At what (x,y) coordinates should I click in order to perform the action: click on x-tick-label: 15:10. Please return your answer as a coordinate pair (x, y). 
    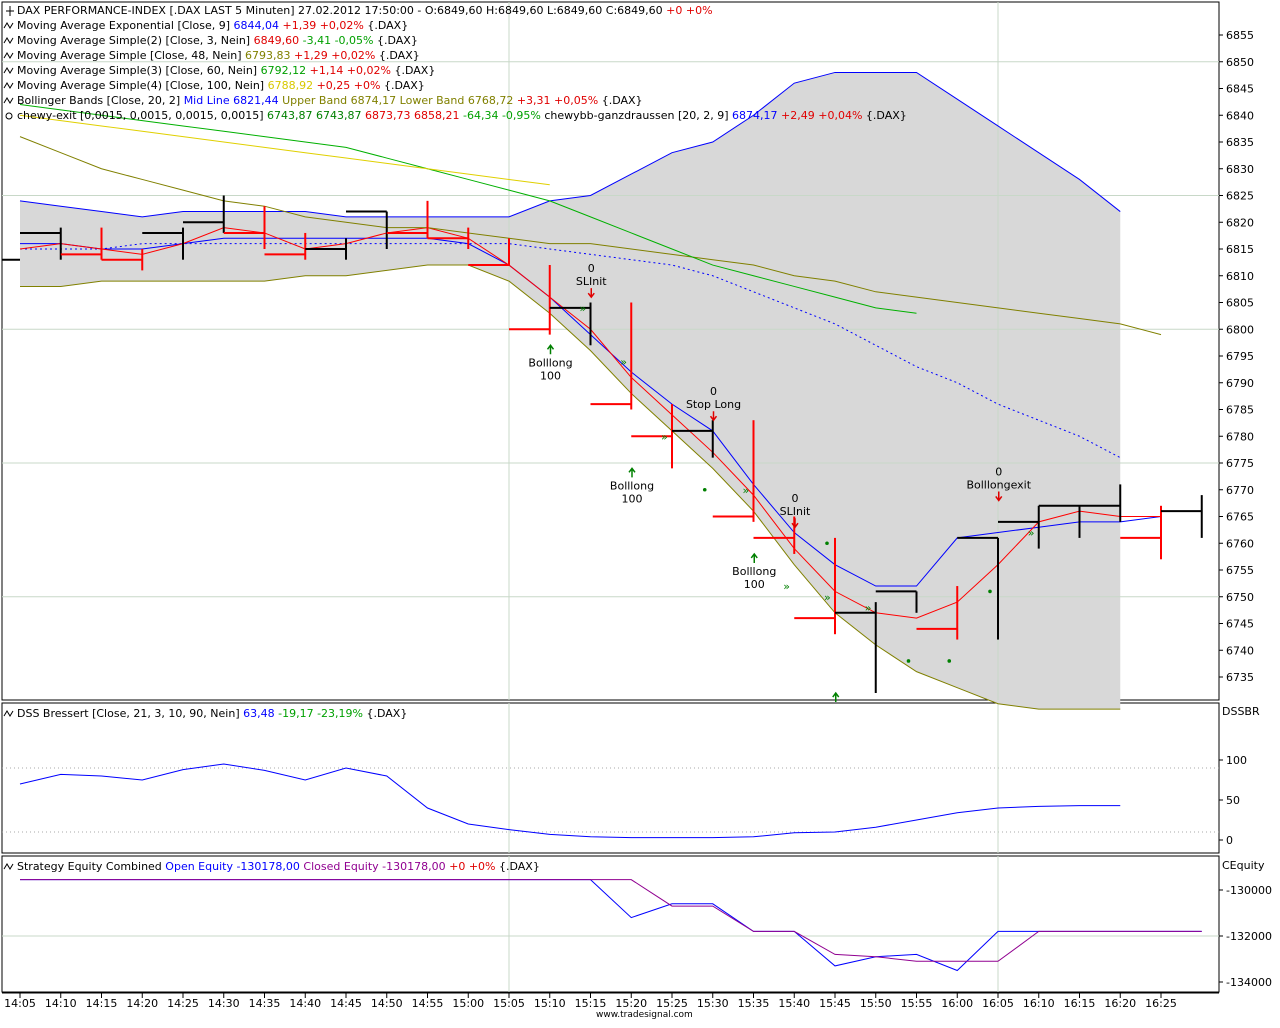
    Looking at the image, I should click on (550, 1003).